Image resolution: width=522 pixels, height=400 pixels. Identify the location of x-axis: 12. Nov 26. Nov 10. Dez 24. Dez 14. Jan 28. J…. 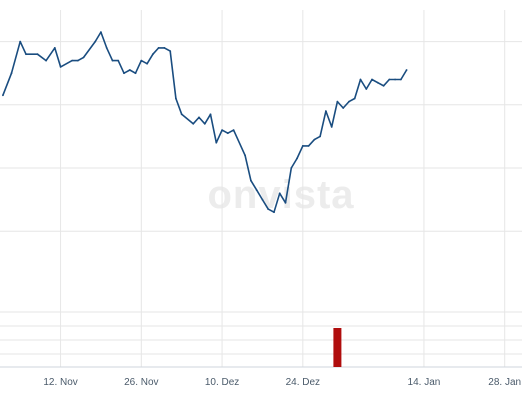
(282, 382).